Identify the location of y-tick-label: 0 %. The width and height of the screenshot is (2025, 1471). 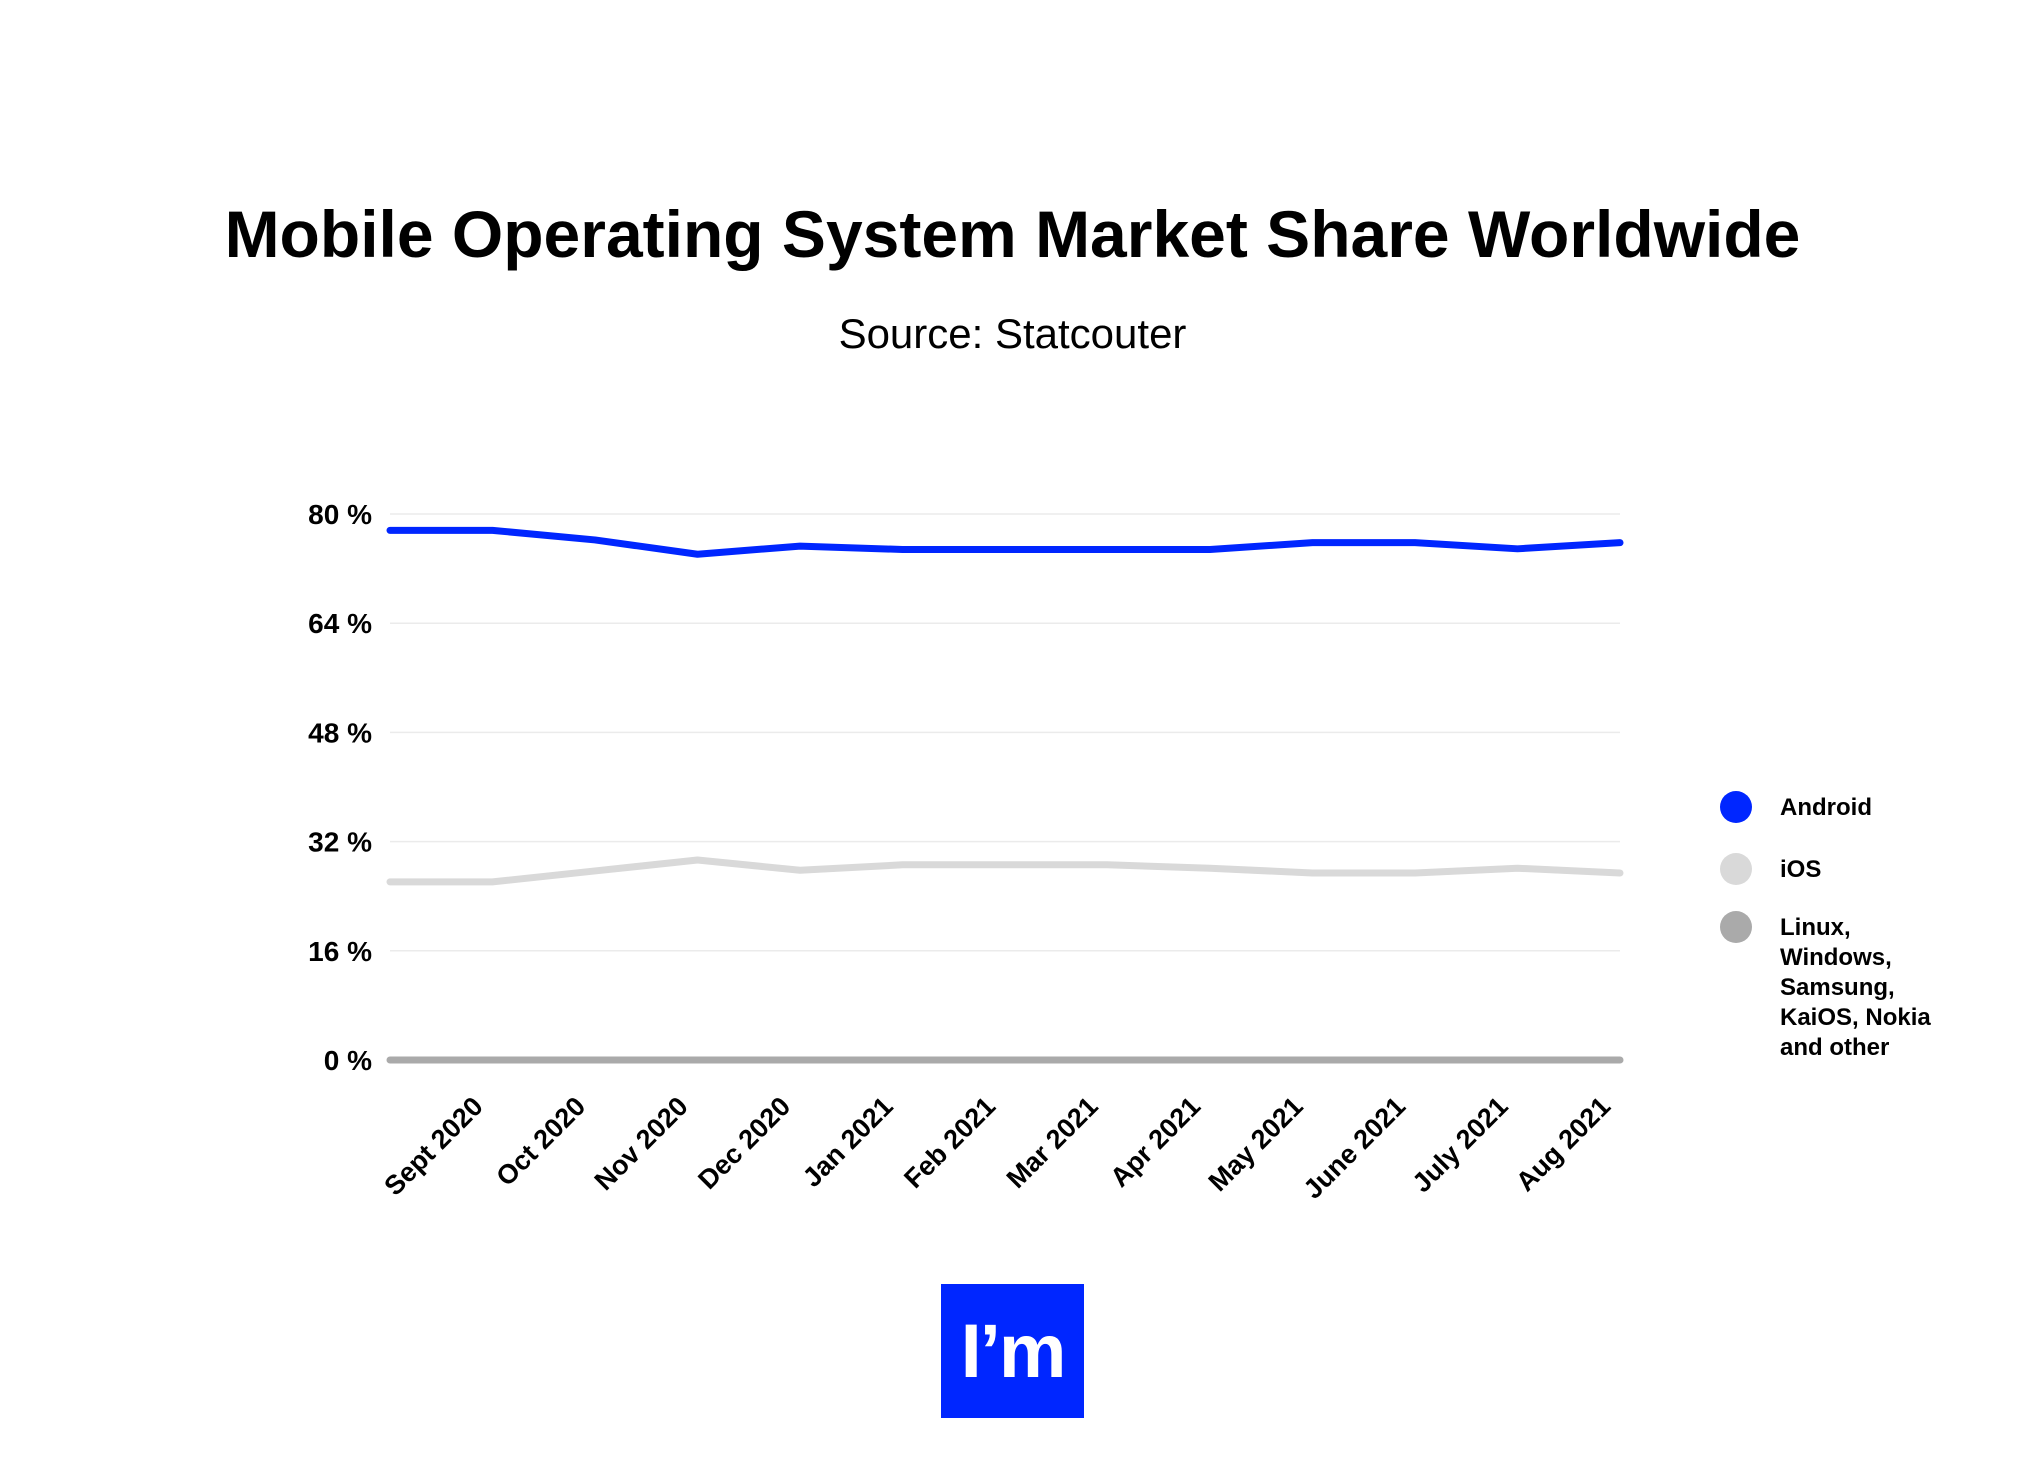
(348, 1060).